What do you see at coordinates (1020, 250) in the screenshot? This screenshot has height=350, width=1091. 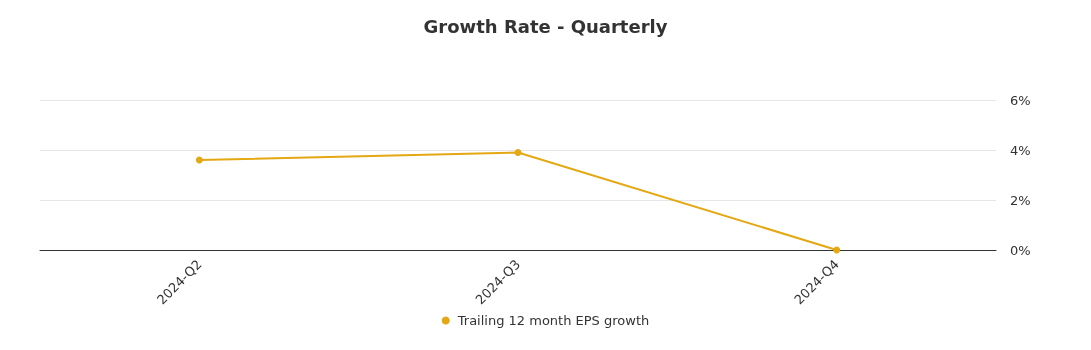 I see `y-tick-label: 0%` at bounding box center [1020, 250].